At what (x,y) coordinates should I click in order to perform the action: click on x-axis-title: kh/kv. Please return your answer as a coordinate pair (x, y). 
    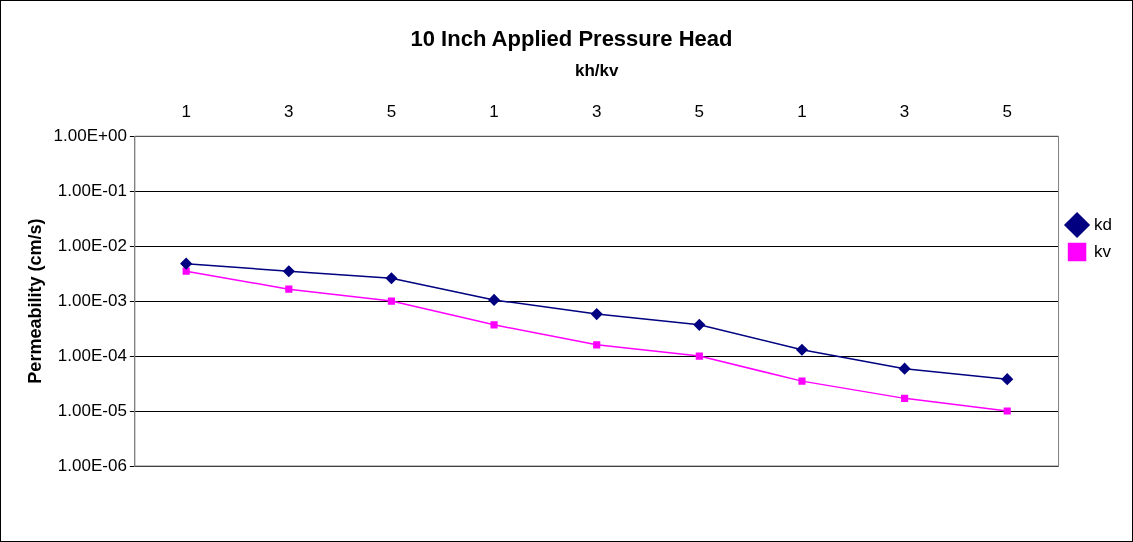
    Looking at the image, I should click on (596, 71).